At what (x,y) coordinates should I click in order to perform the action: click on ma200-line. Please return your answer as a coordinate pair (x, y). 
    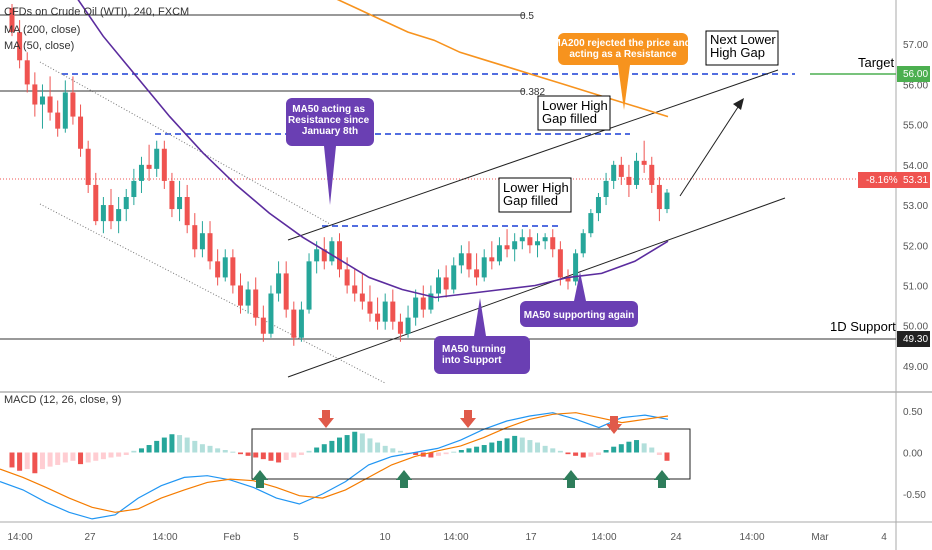
    Looking at the image, I should click on (499, 59).